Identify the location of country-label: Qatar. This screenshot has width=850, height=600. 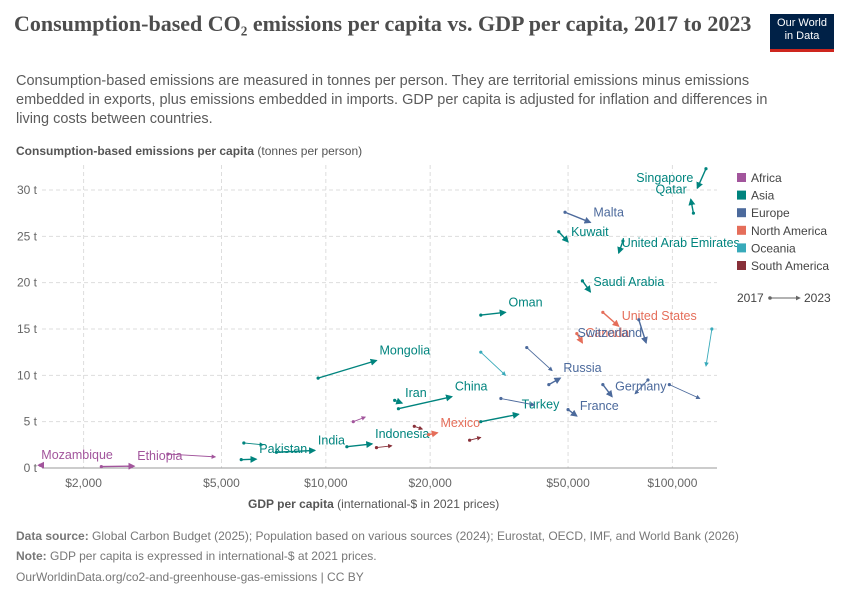
(671, 189).